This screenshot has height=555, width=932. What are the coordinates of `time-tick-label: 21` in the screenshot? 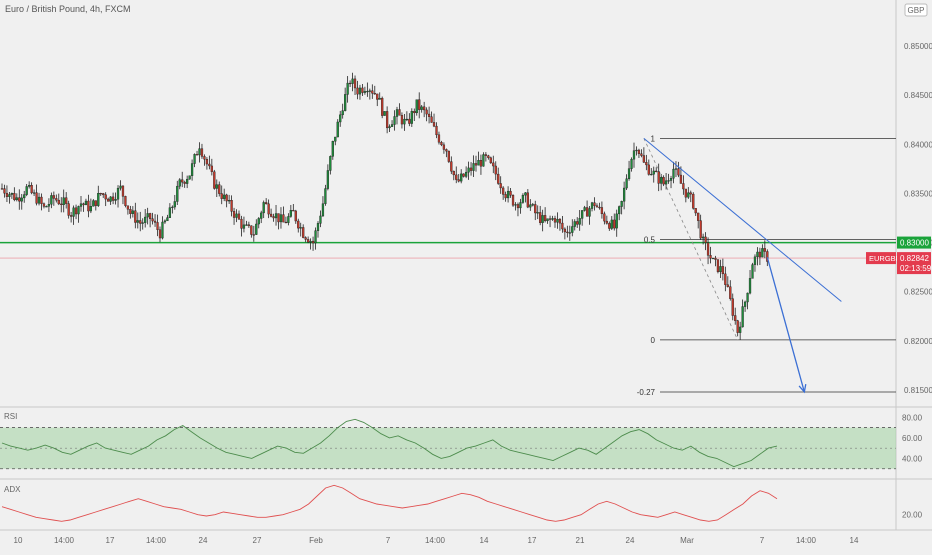 It's located at (580, 540).